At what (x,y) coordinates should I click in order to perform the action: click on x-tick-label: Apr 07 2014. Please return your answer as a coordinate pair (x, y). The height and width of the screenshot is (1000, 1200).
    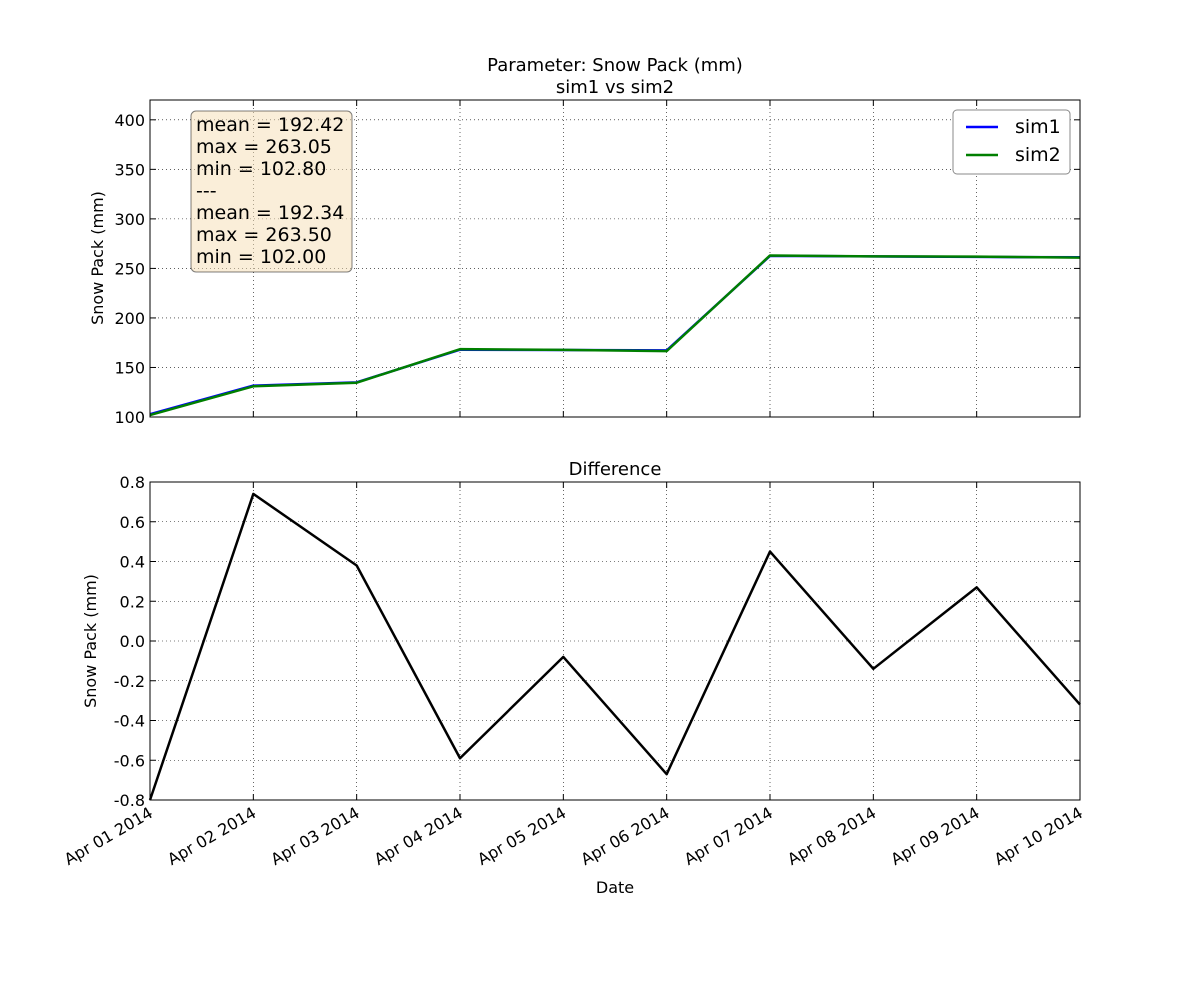
    Looking at the image, I should click on (728, 836).